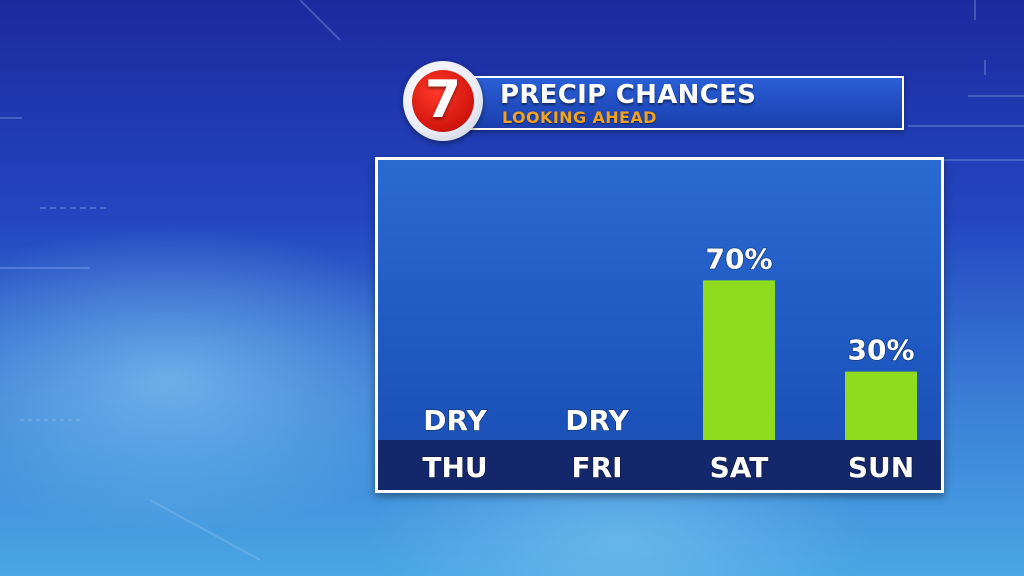 The image size is (1024, 576). Describe the element at coordinates (596, 467) in the screenshot. I see `day-label-fri: FRI` at that location.